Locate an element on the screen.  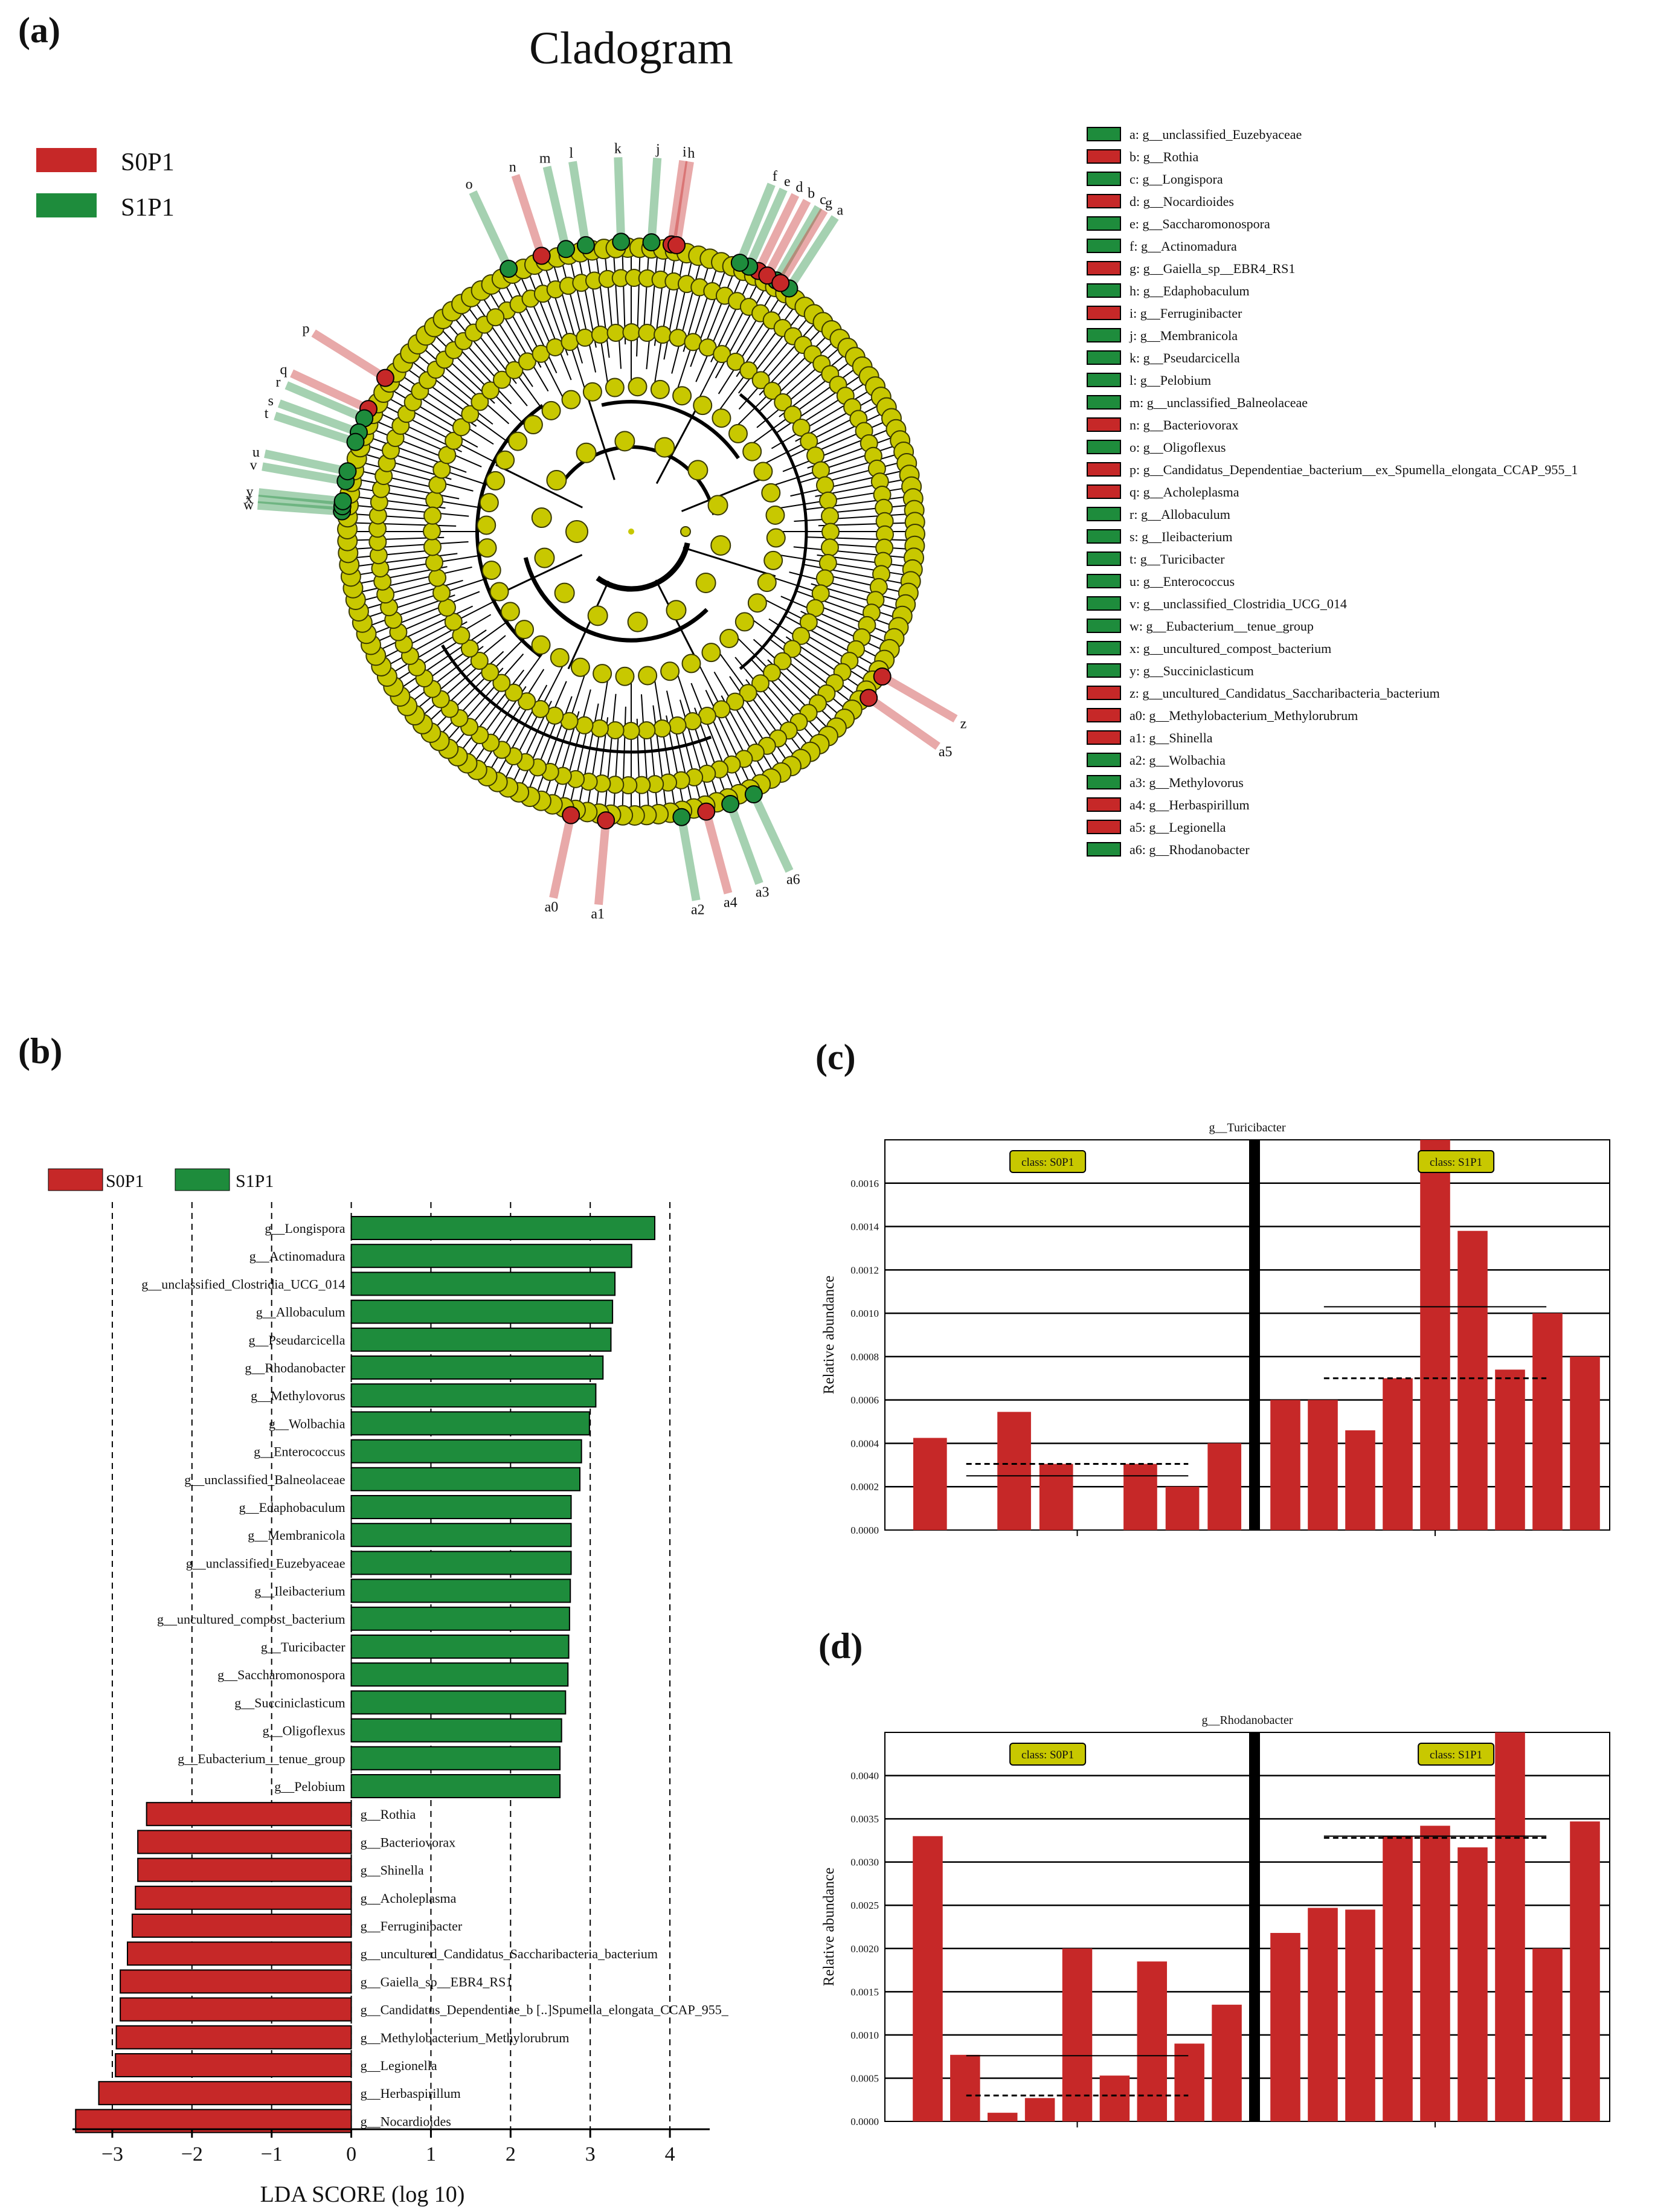
abundance-tick-label: 0.0025 is located at coordinates (864, 1905).